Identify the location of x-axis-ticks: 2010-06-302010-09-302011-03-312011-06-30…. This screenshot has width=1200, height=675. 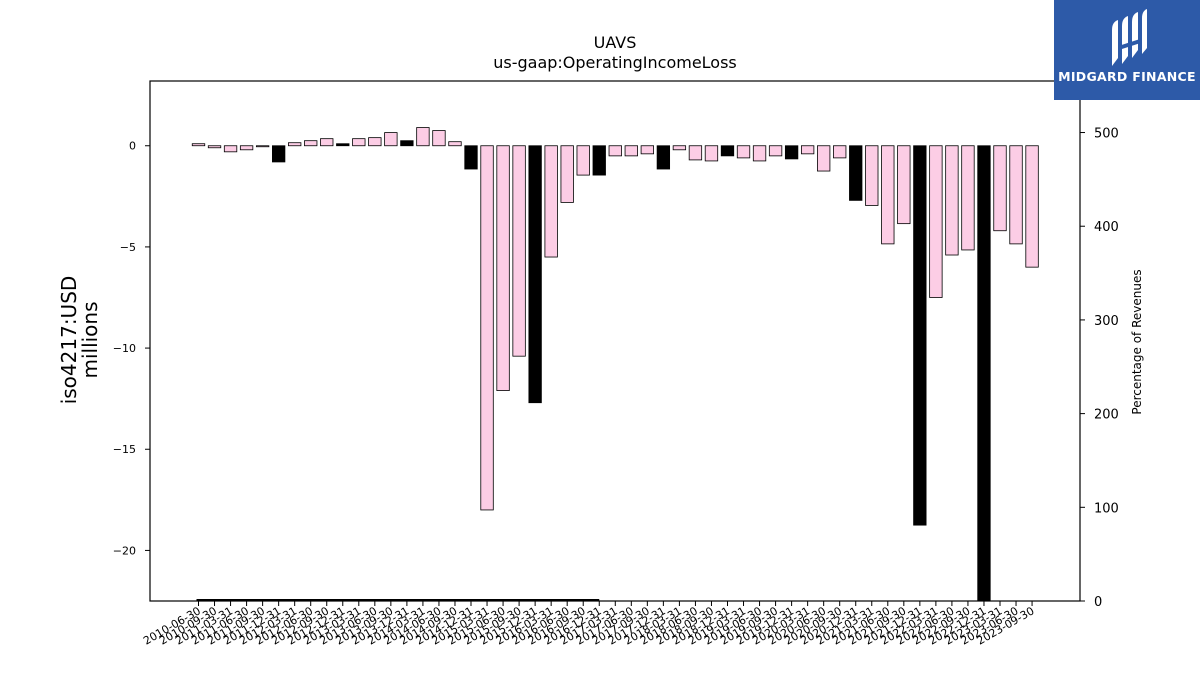
(589, 624).